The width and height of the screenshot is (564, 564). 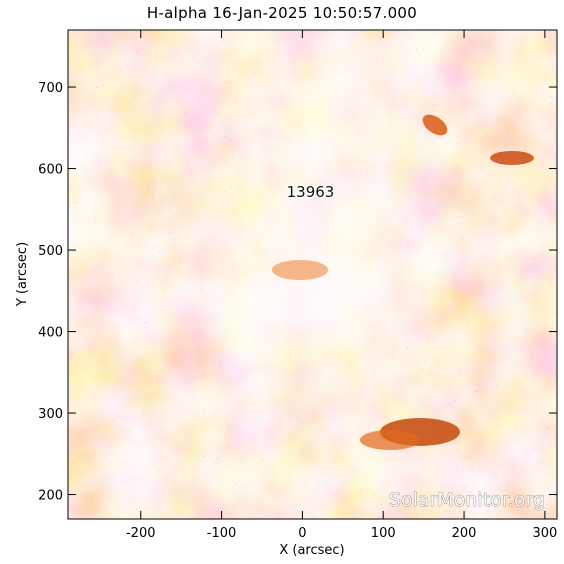 What do you see at coordinates (22, 274) in the screenshot?
I see `y-axis-title: Y (arcsec)` at bounding box center [22, 274].